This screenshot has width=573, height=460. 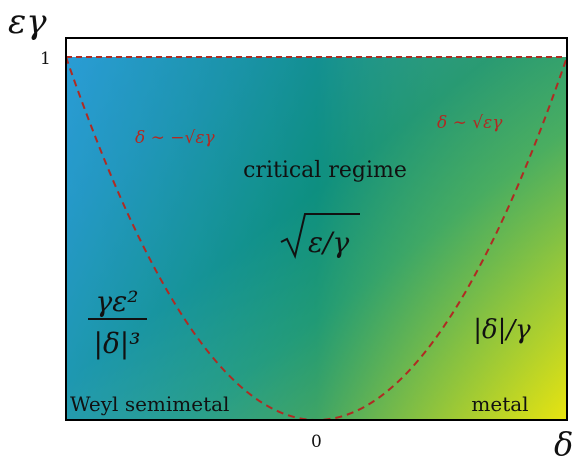 I want to click on x-tick-label: 0, so click(x=316, y=442).